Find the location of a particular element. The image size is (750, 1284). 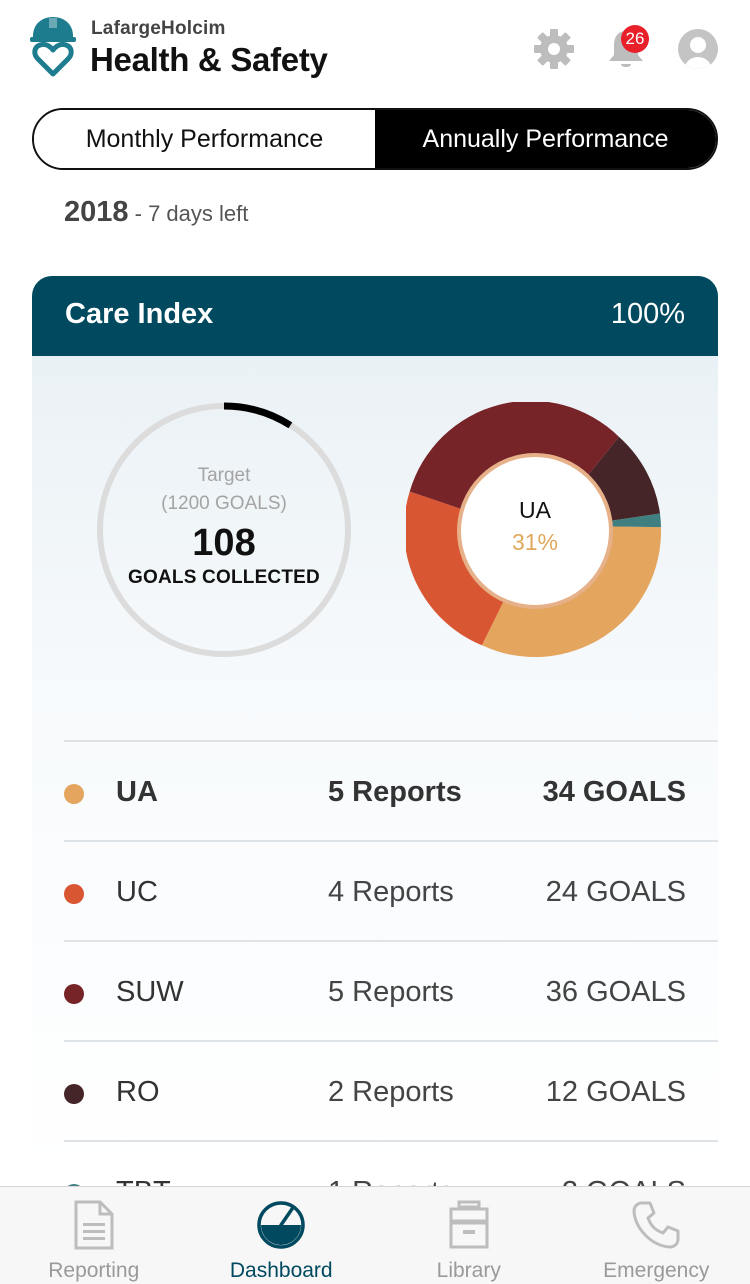

donut-center-text: UA 31% is located at coordinates (535, 526).